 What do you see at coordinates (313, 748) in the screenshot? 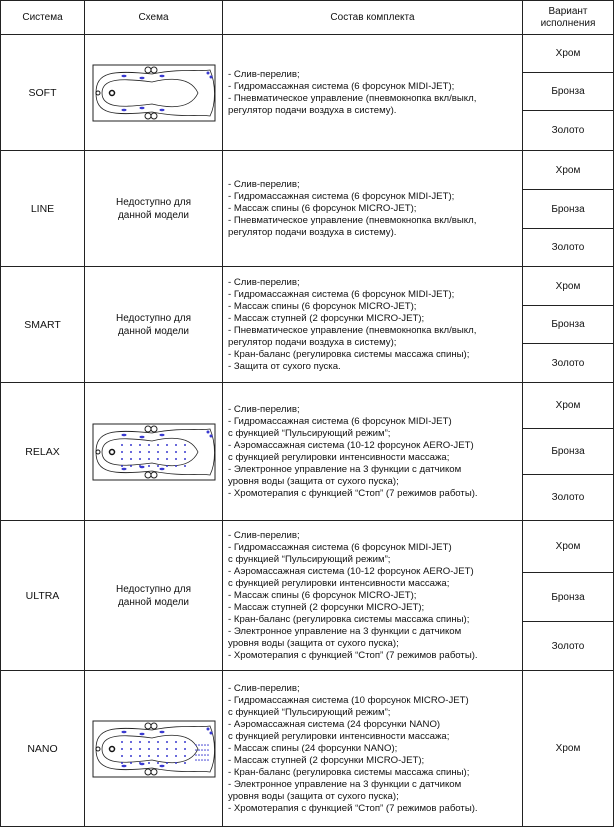
I see `contents-line: - Массаж спины (24 форсунки NANO);` at bounding box center [313, 748].